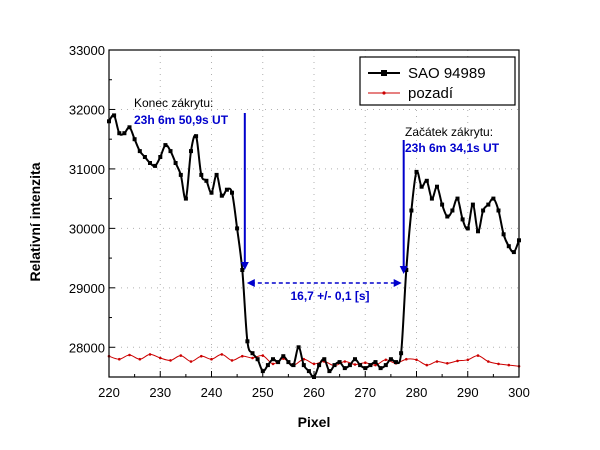 This screenshot has height=450, width=600. Describe the element at coordinates (250, 283) in the screenshot. I see `duration-arrowhead-left` at that location.